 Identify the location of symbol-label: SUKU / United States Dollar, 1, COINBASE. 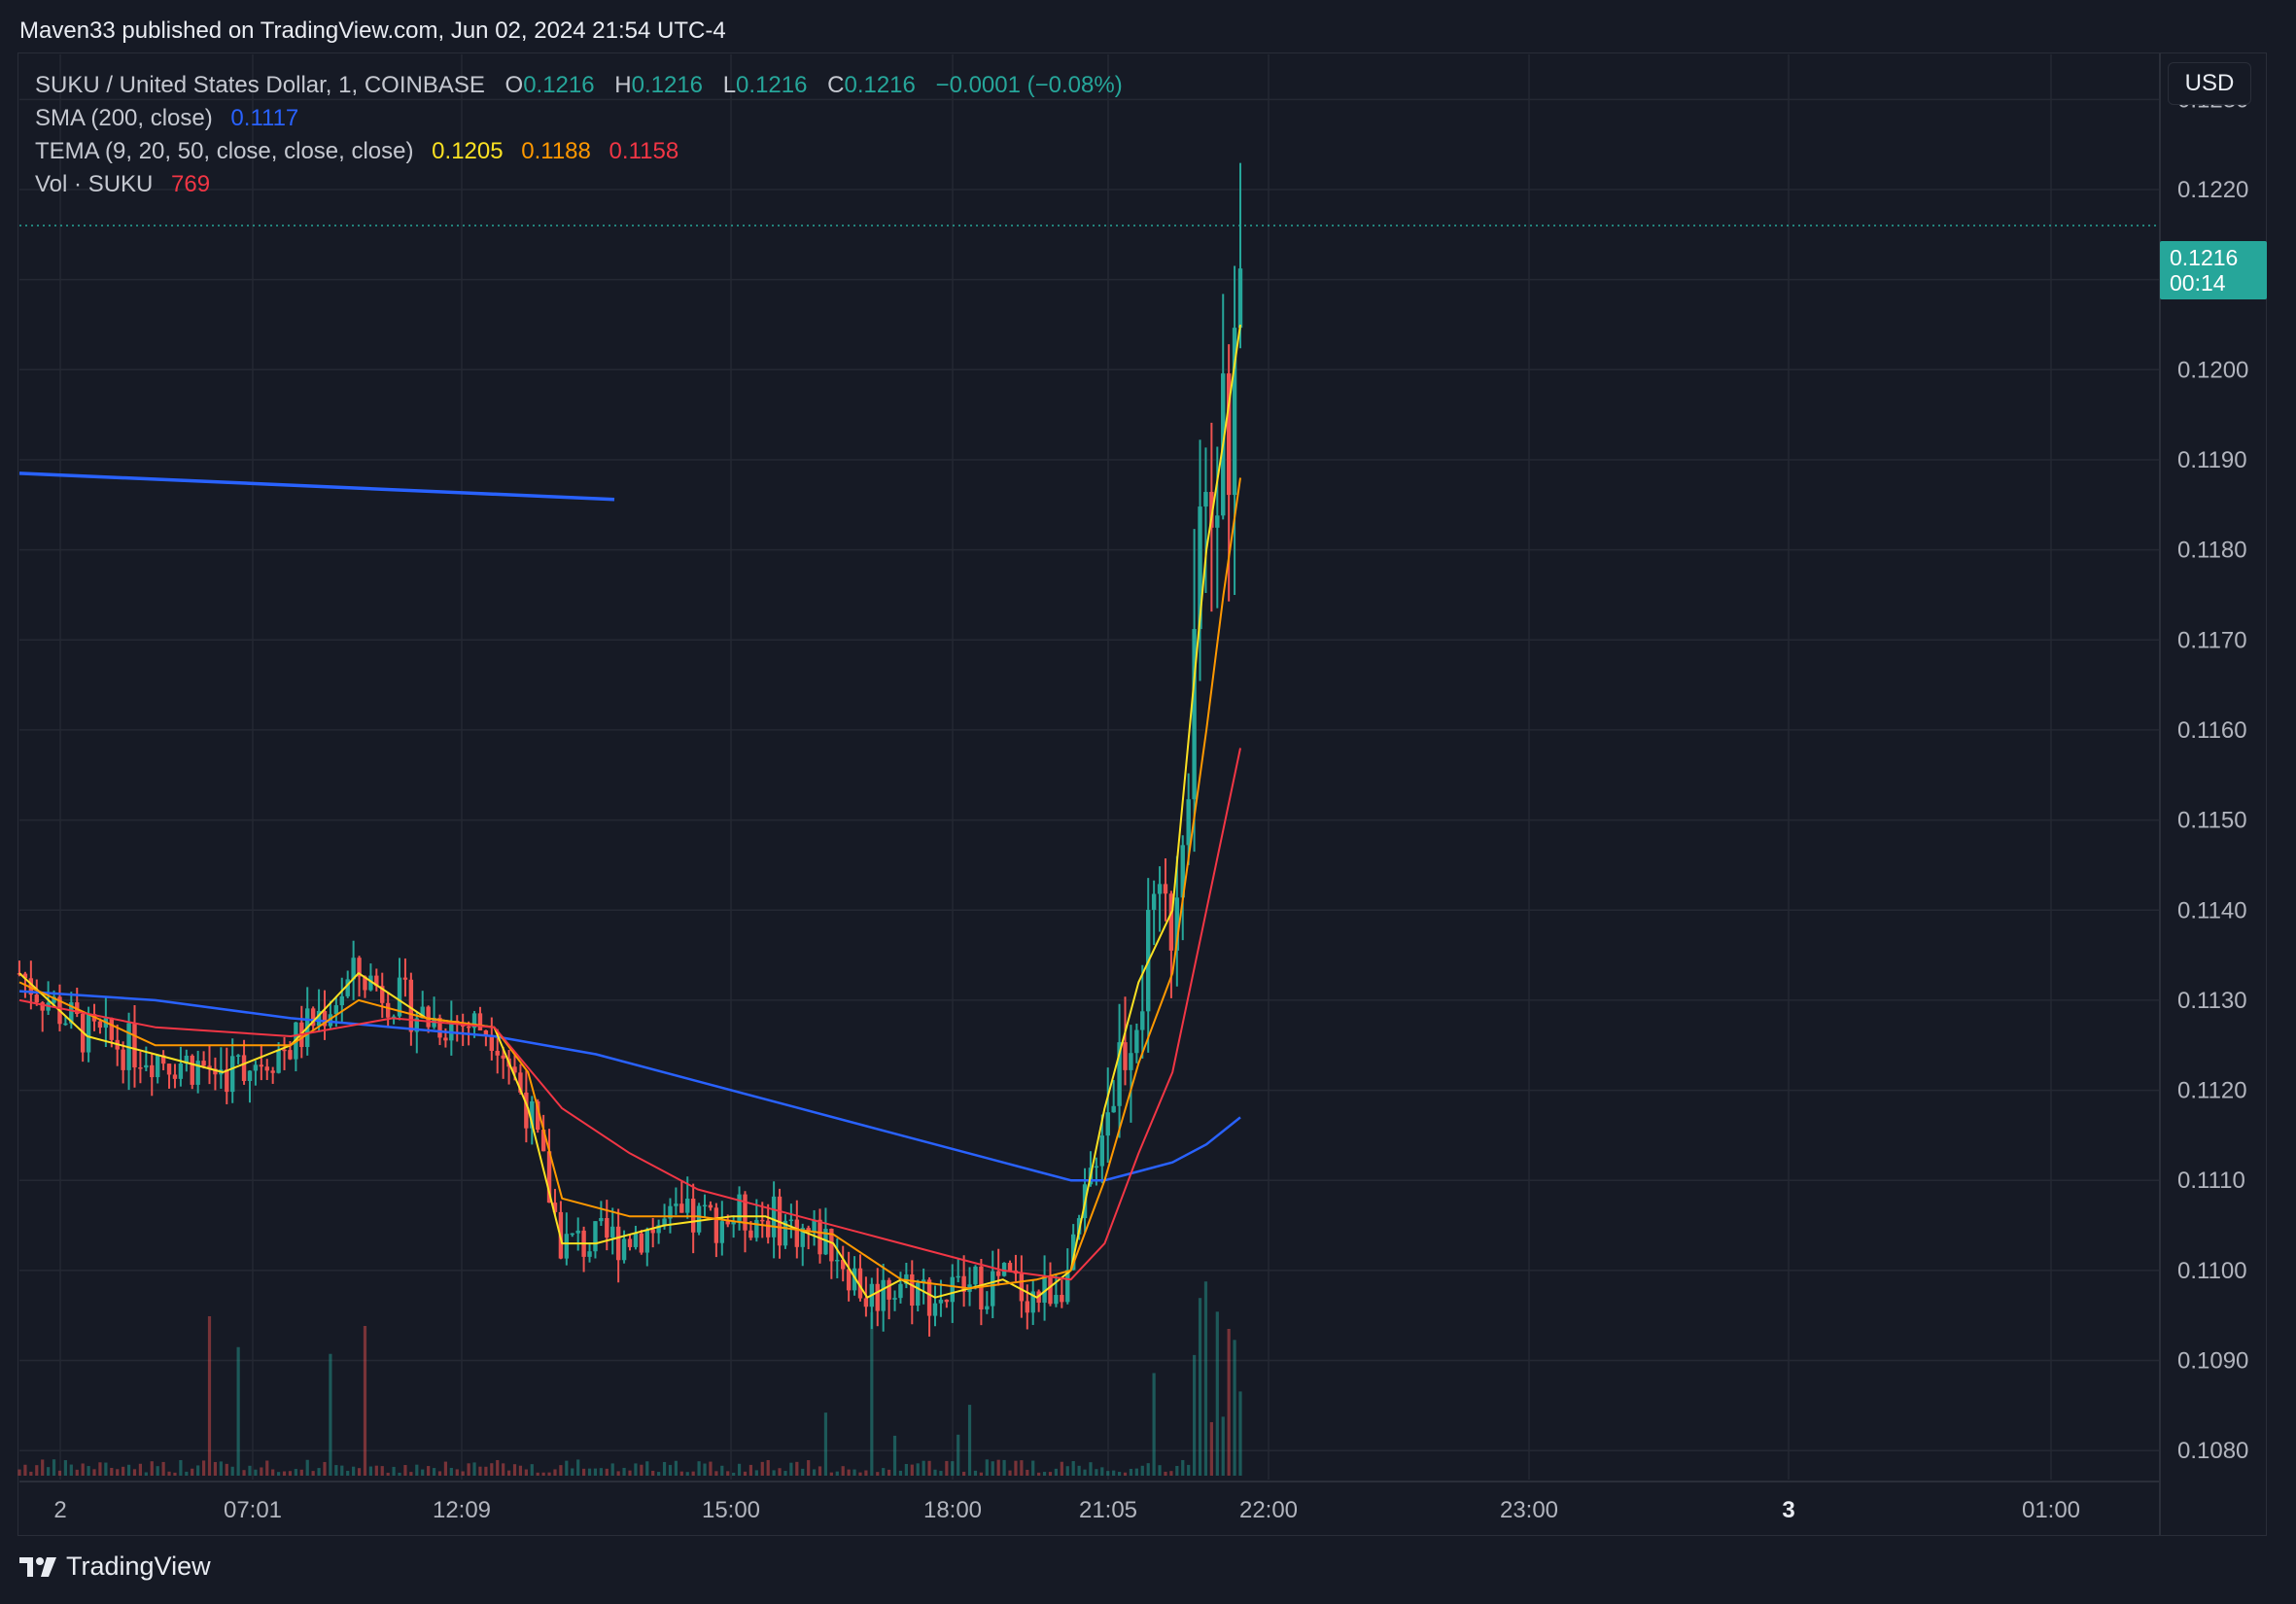
(260, 85).